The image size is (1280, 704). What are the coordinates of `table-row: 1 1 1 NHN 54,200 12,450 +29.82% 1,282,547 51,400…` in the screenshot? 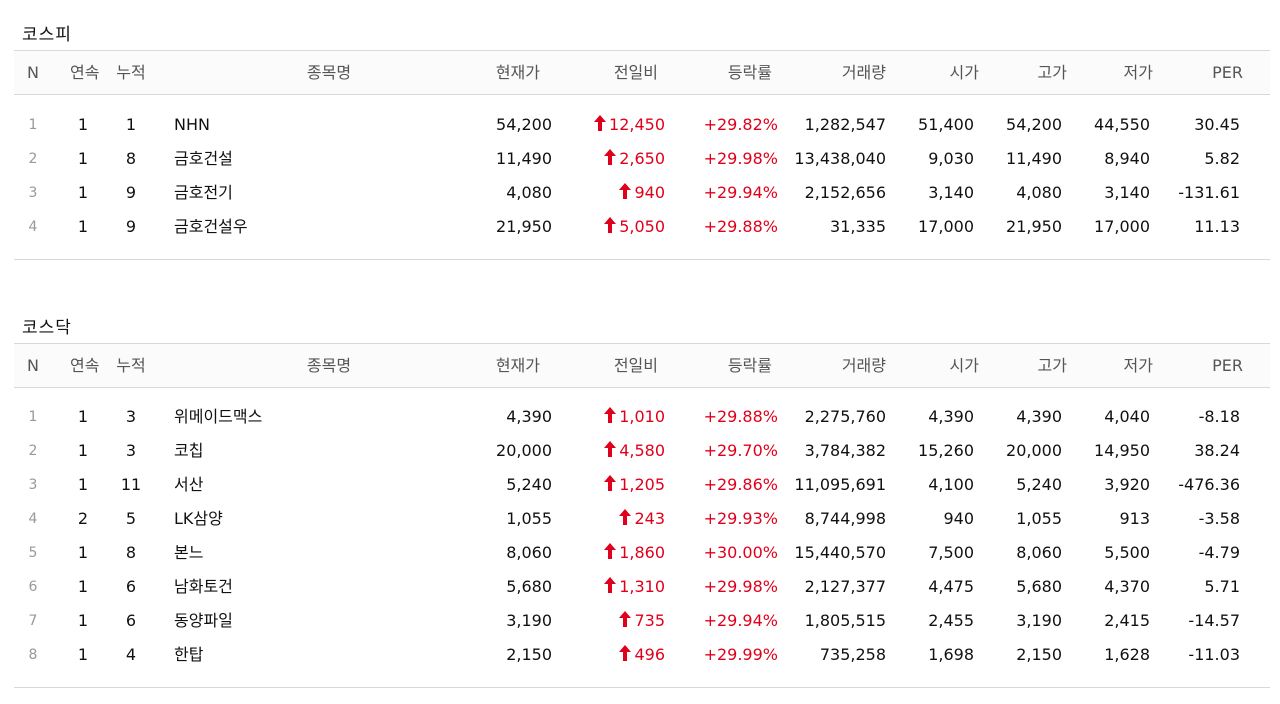 It's located at (642, 126).